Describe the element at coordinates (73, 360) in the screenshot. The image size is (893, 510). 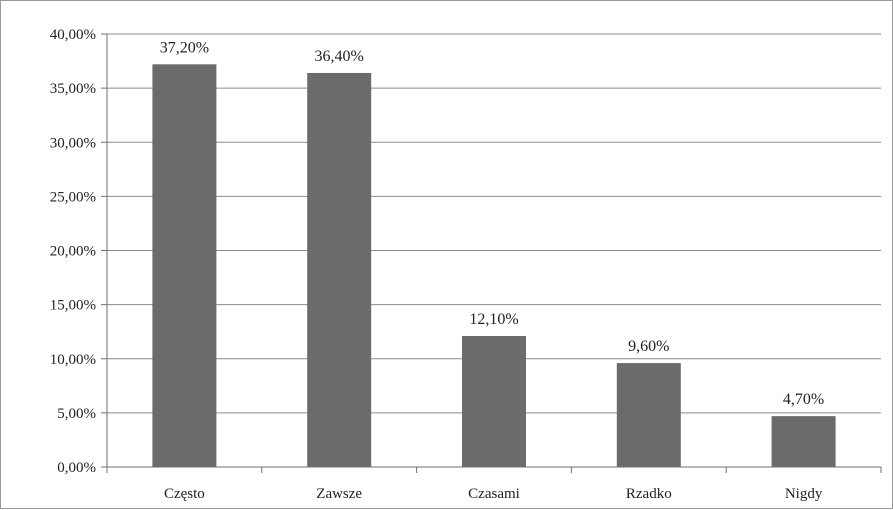
I see `y-tick-label: 10,00%` at that location.